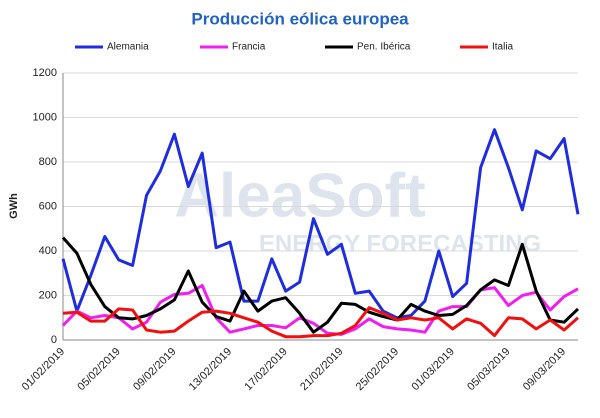  I want to click on x-tick-label: 21/02/2019, so click(321, 369).